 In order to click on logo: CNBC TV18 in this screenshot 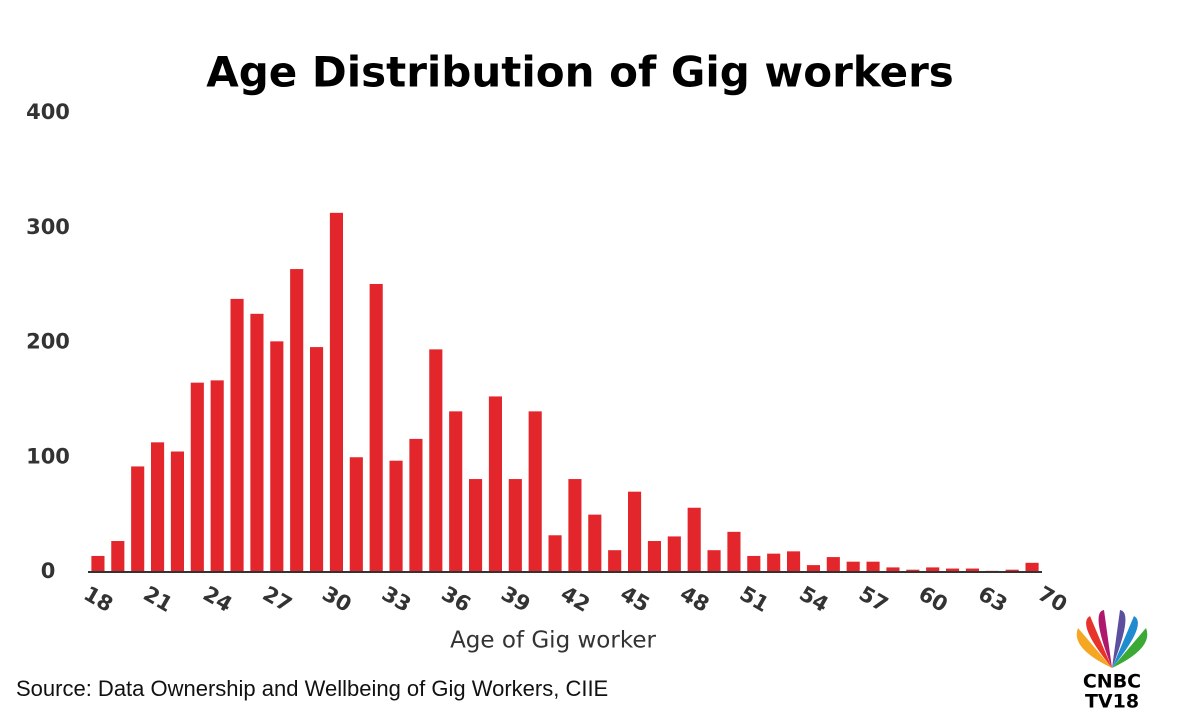, I will do `click(1112, 661)`.